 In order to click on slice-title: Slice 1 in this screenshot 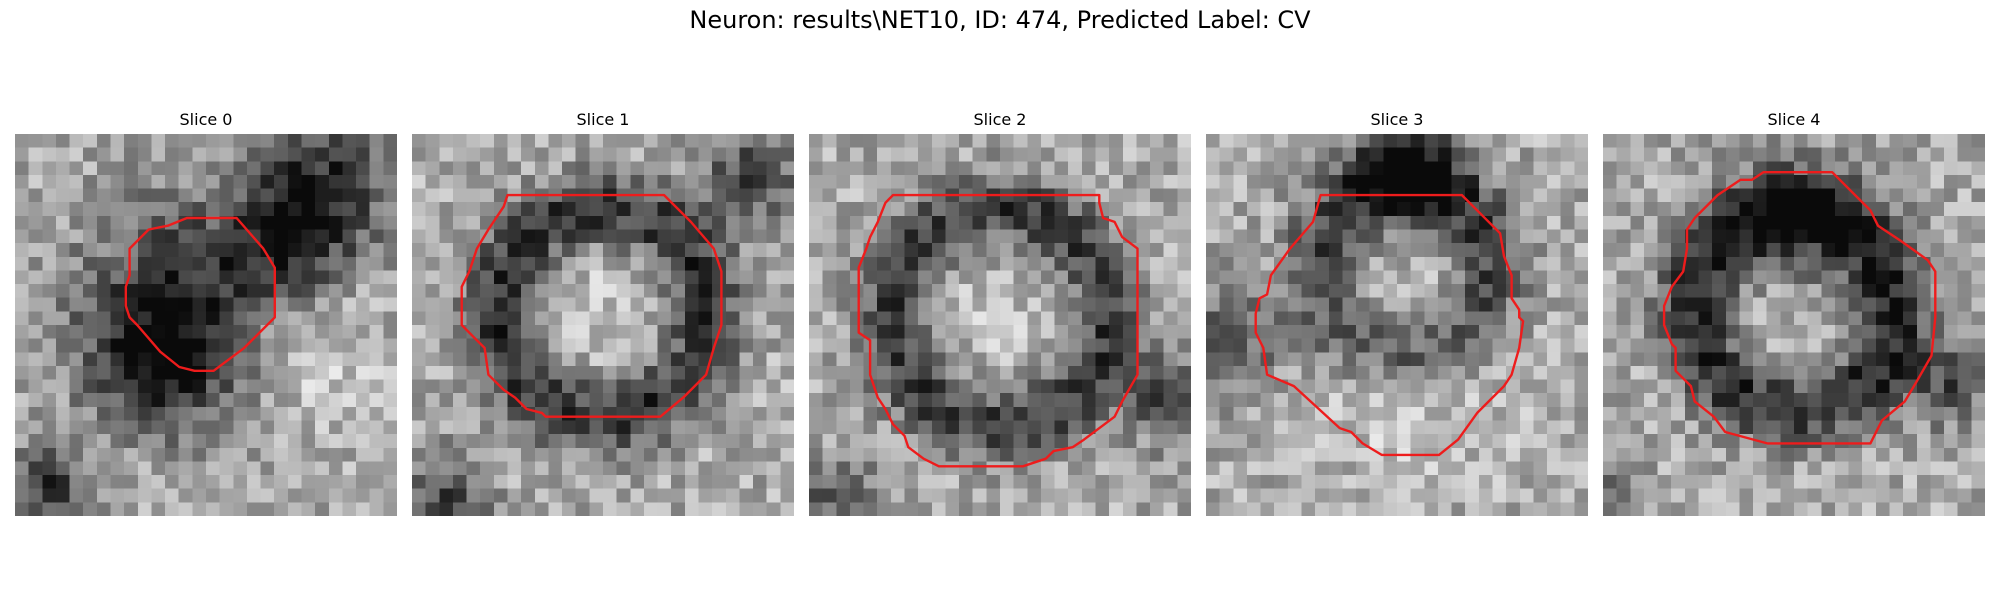, I will do `click(603, 119)`.